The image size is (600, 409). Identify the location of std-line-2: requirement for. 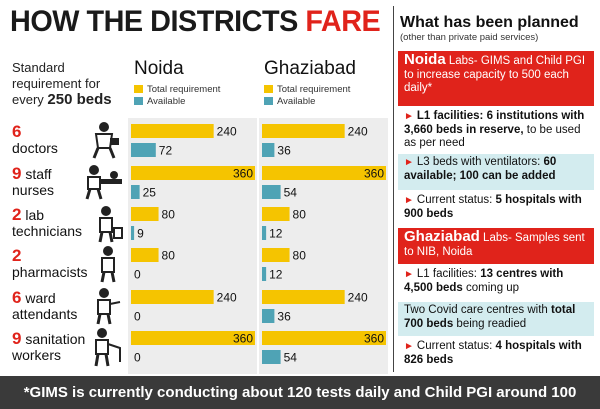
(56, 83).